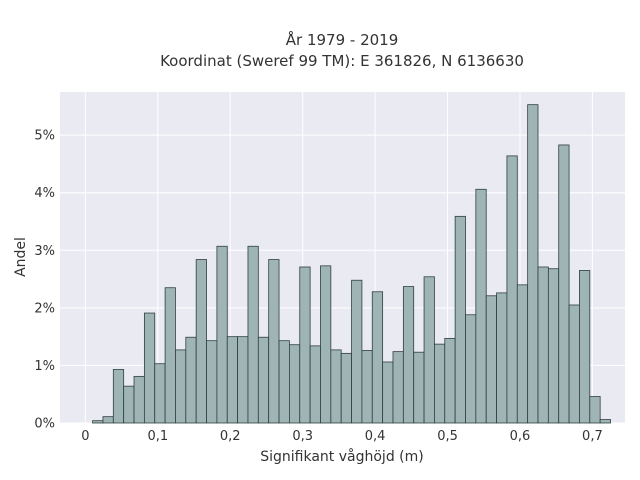 This screenshot has height=480, width=640. Describe the element at coordinates (342, 39) in the screenshot. I see `chart-title-line-1: År 1979 - 2019` at that location.